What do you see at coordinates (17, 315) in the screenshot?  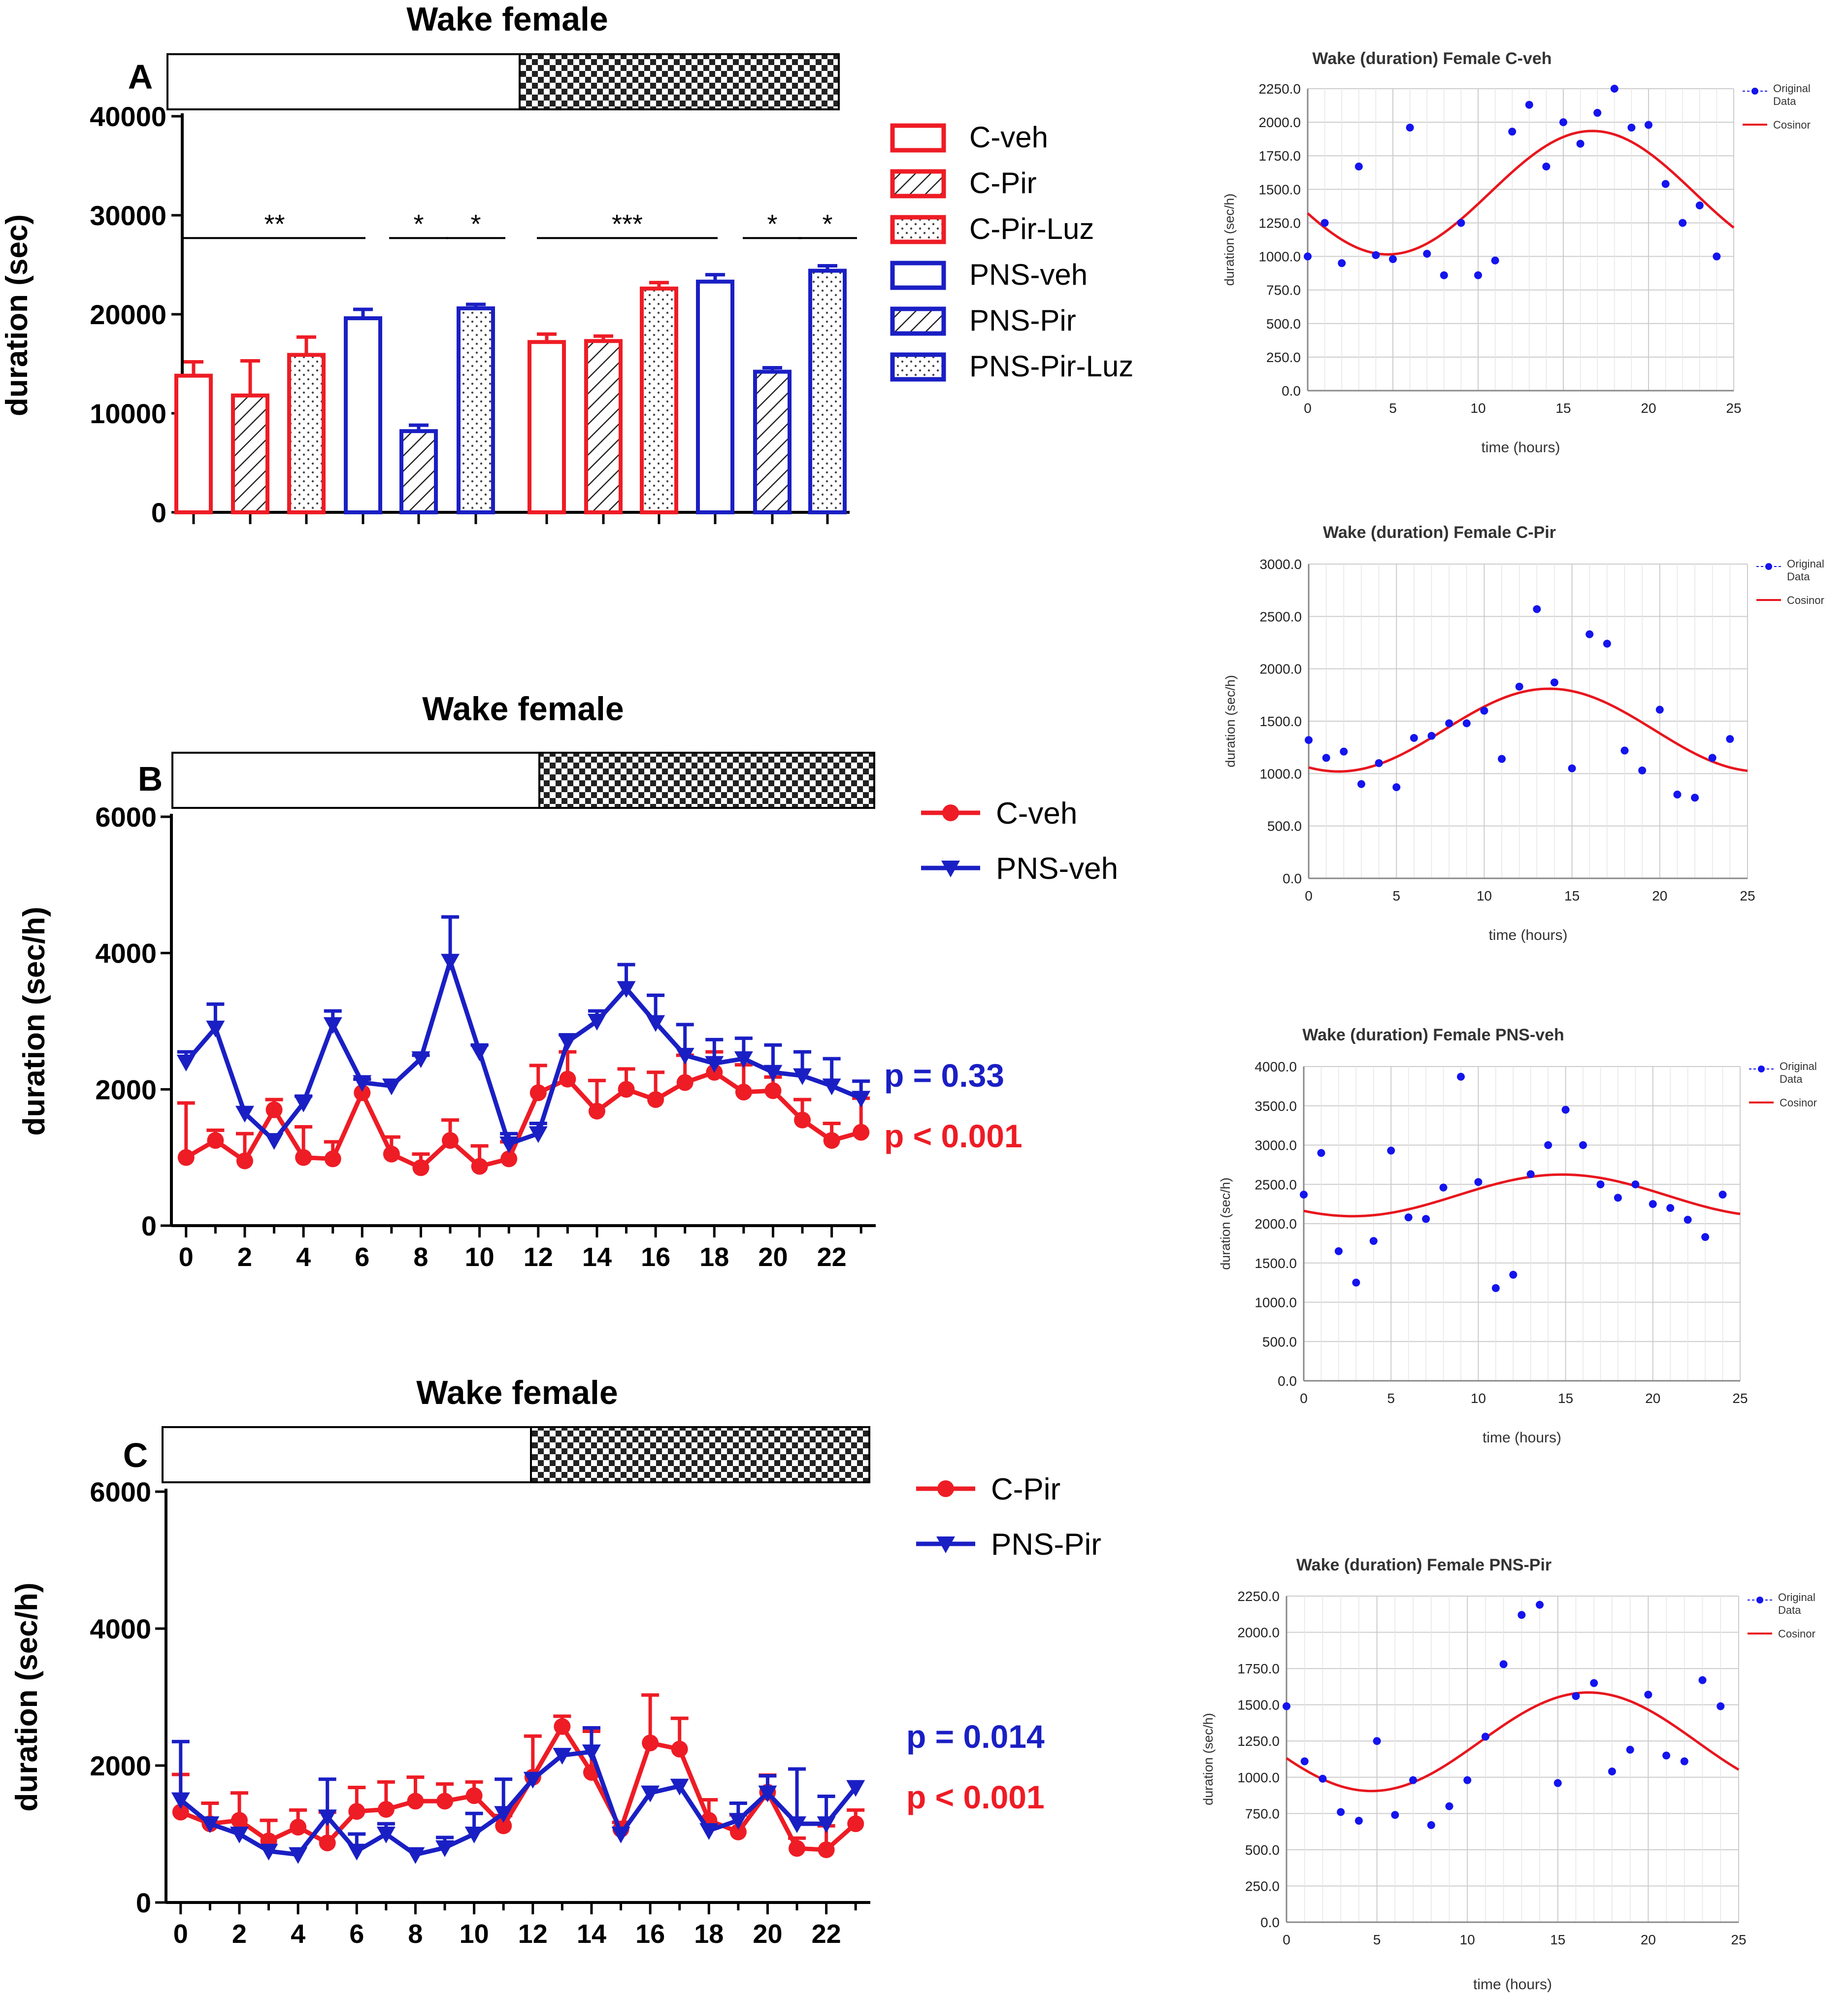 I see `y-axis-label: duration (sec)` at bounding box center [17, 315].